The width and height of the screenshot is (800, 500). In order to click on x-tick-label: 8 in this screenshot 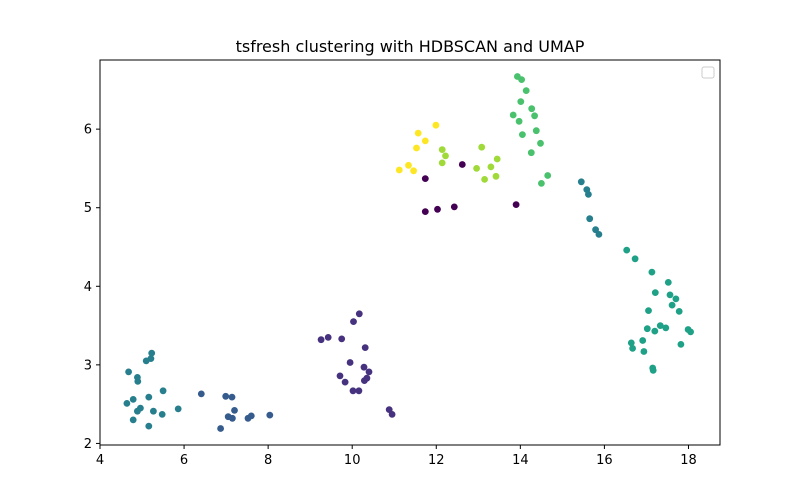, I will do `click(268, 460)`.